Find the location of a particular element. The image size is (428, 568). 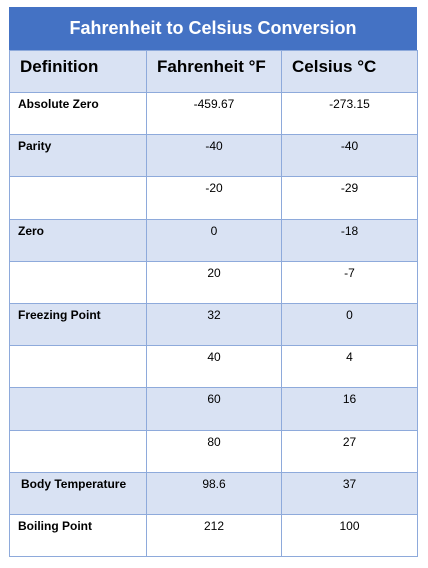

table-row: Parity -40 -40 is located at coordinates (213, 156).